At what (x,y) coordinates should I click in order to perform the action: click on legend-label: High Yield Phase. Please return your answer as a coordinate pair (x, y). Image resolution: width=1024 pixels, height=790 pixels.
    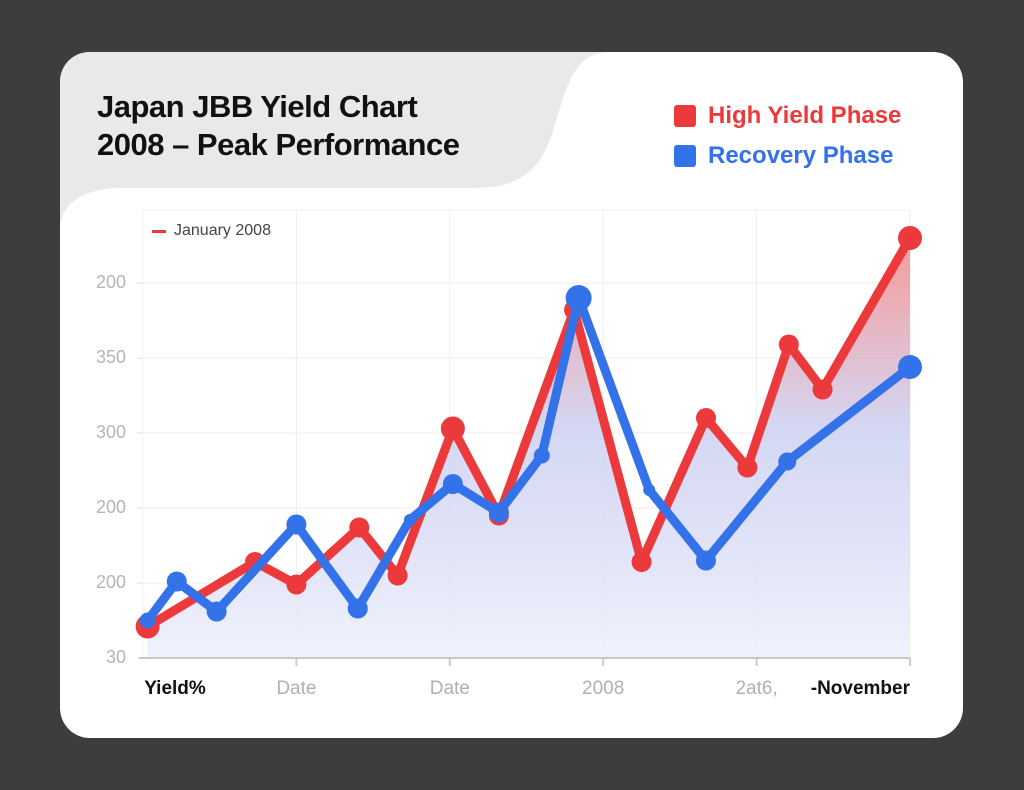
    Looking at the image, I should click on (805, 115).